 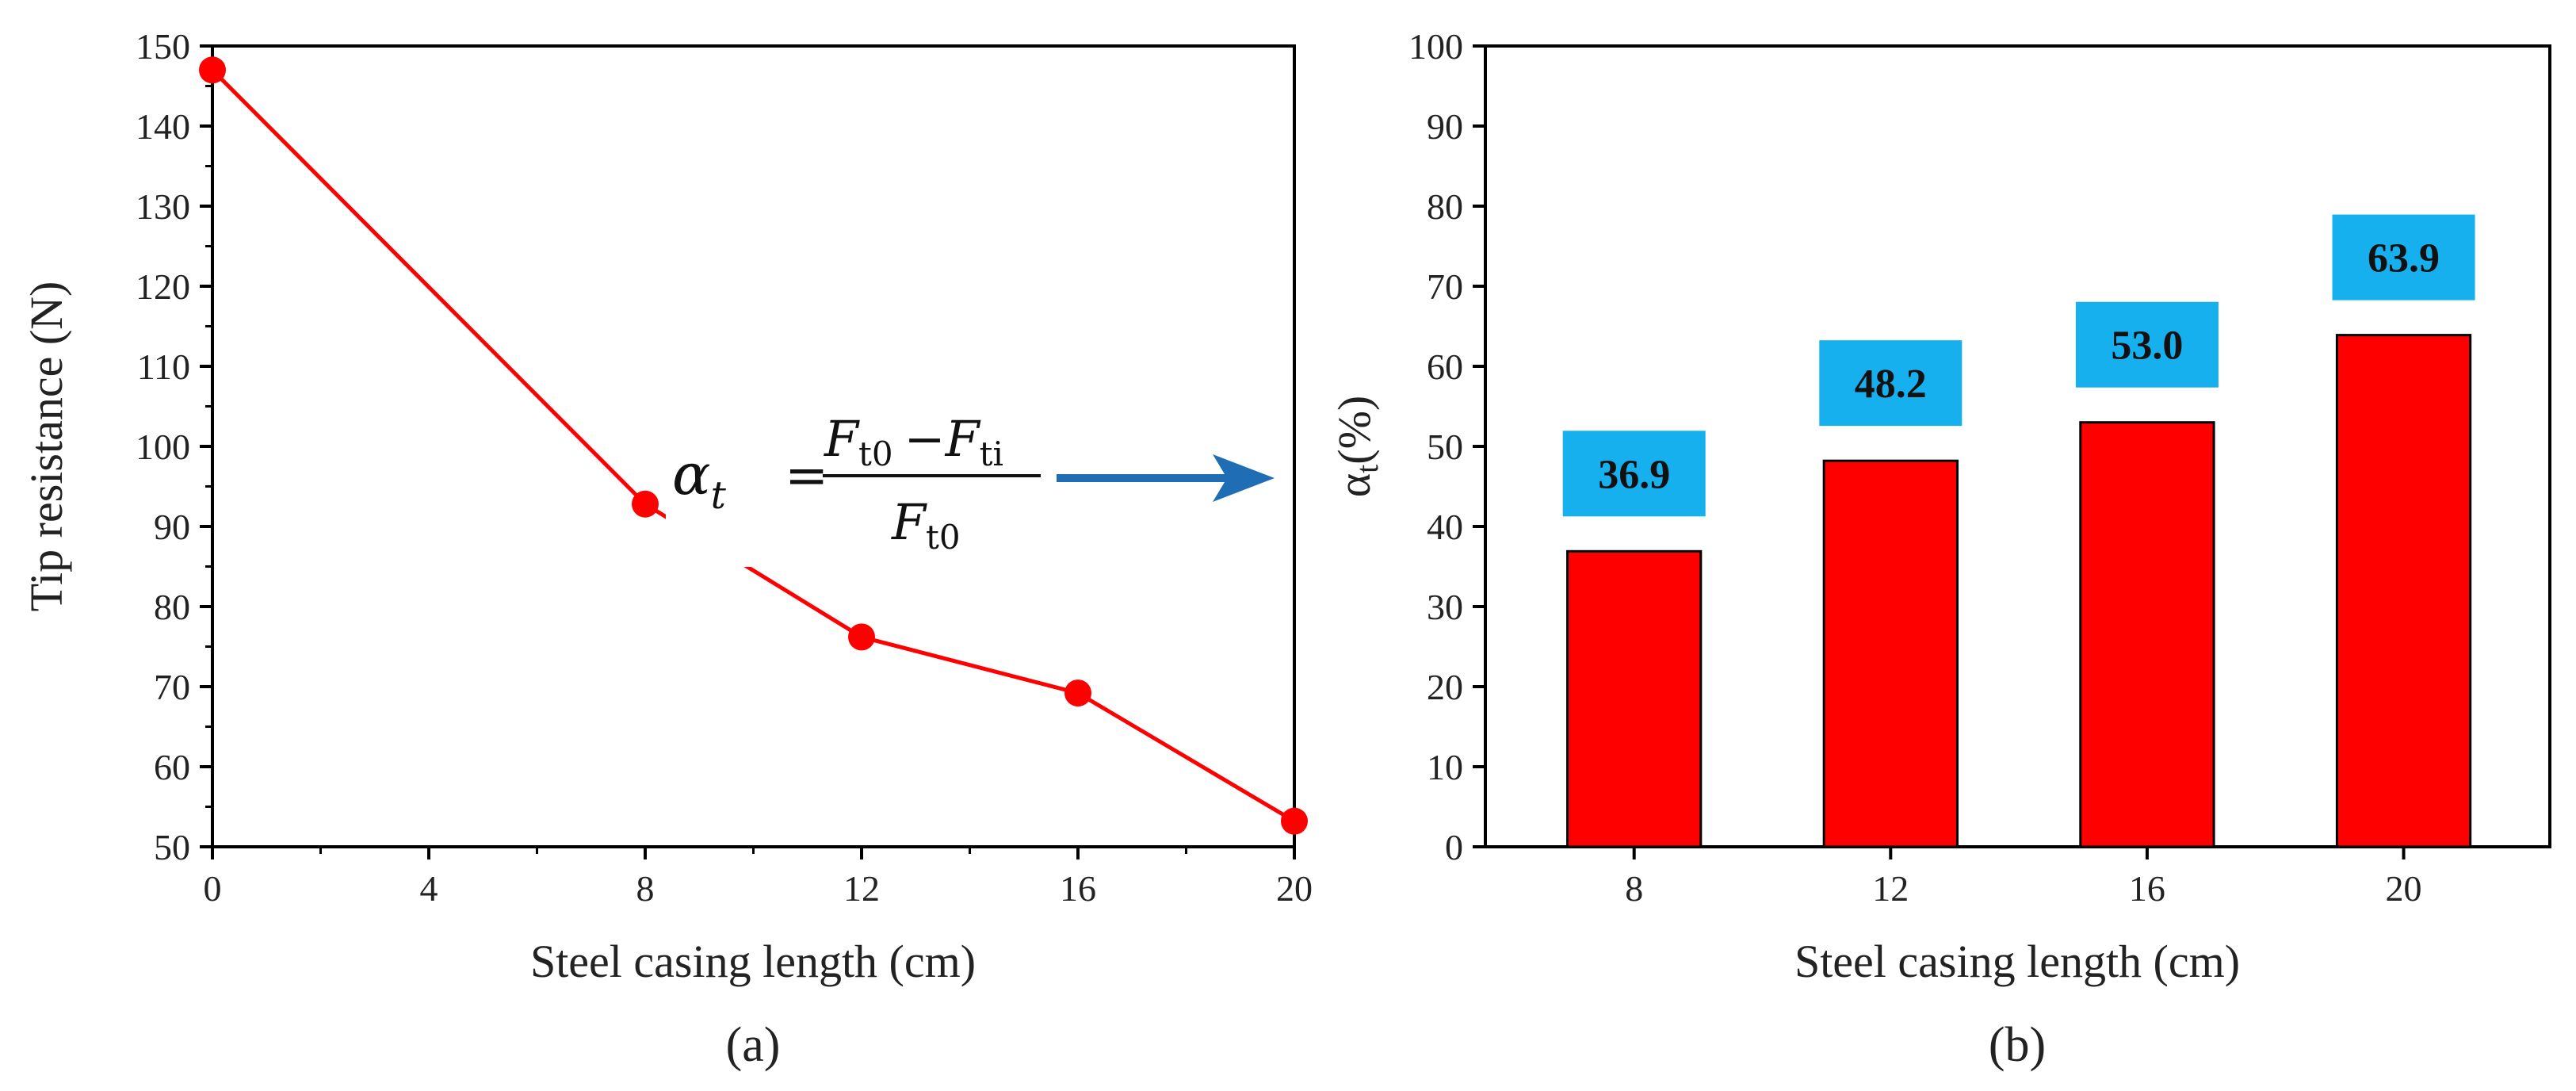 I want to click on x-axis-title-a: Steel casing length (cm), so click(x=753, y=961).